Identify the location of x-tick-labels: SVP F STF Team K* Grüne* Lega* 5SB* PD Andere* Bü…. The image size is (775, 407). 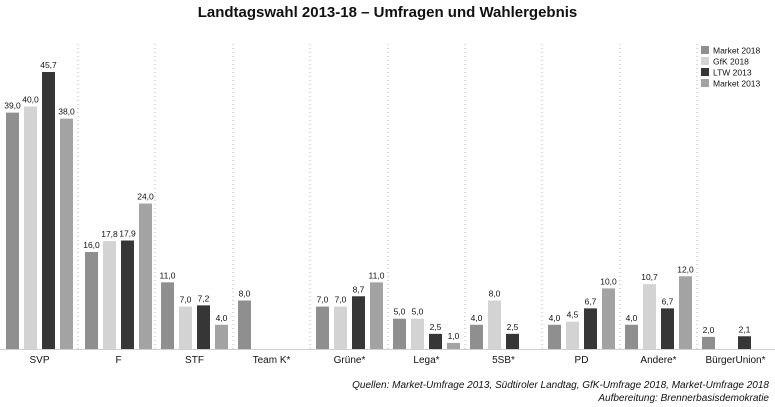
(397, 360).